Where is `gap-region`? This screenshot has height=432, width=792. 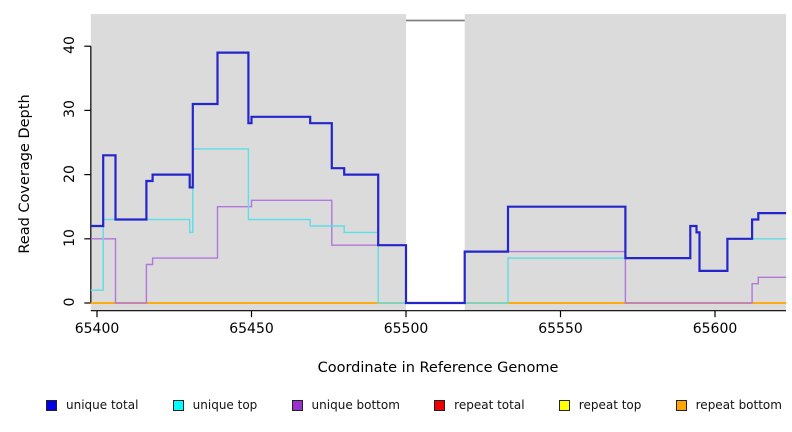 gap-region is located at coordinates (435, 162).